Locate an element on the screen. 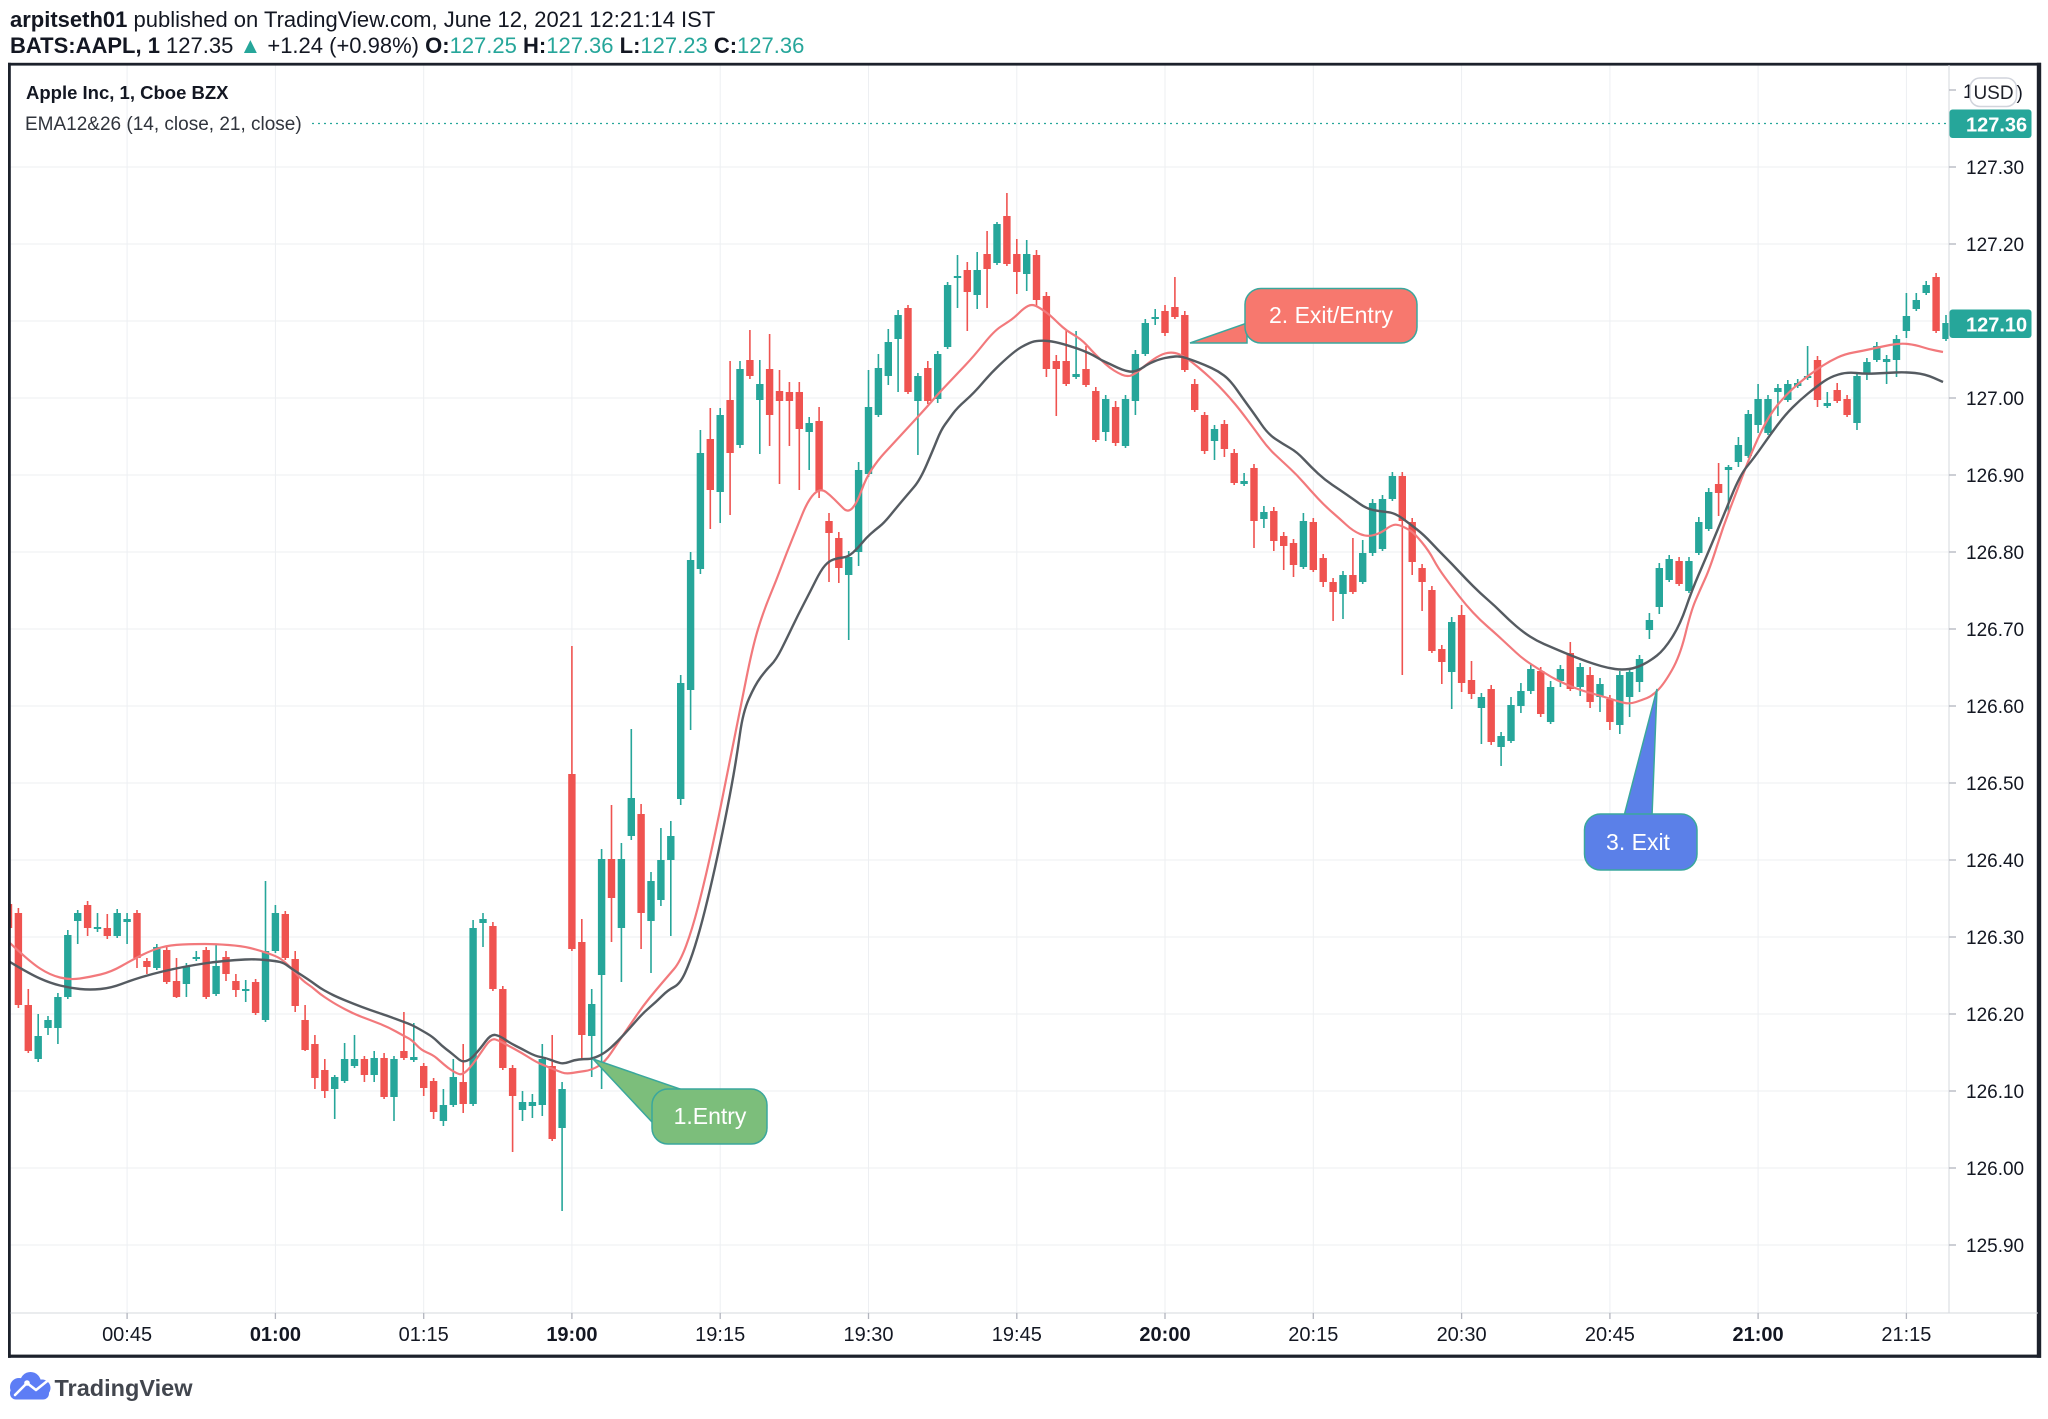  svg-text: 126.30 is located at coordinates (1995, 938).